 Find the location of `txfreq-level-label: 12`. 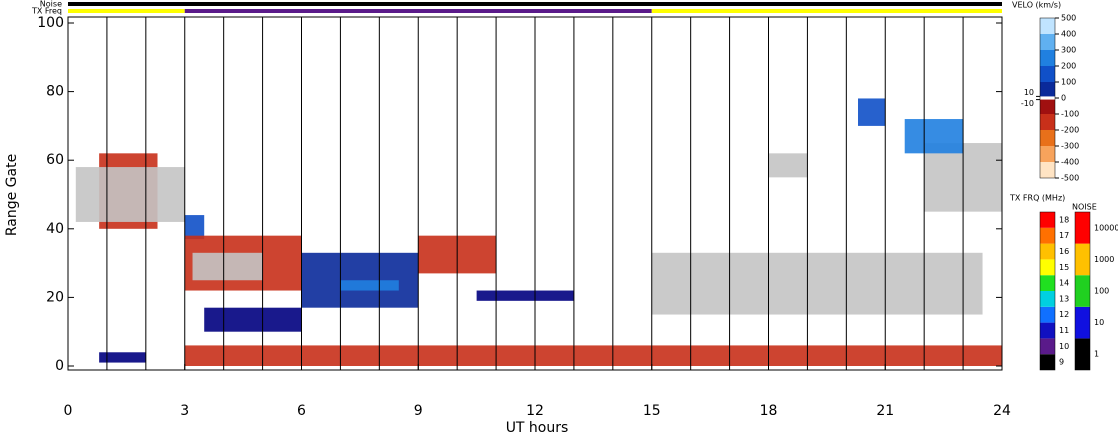

txfreq-level-label: 12 is located at coordinates (1064, 314).